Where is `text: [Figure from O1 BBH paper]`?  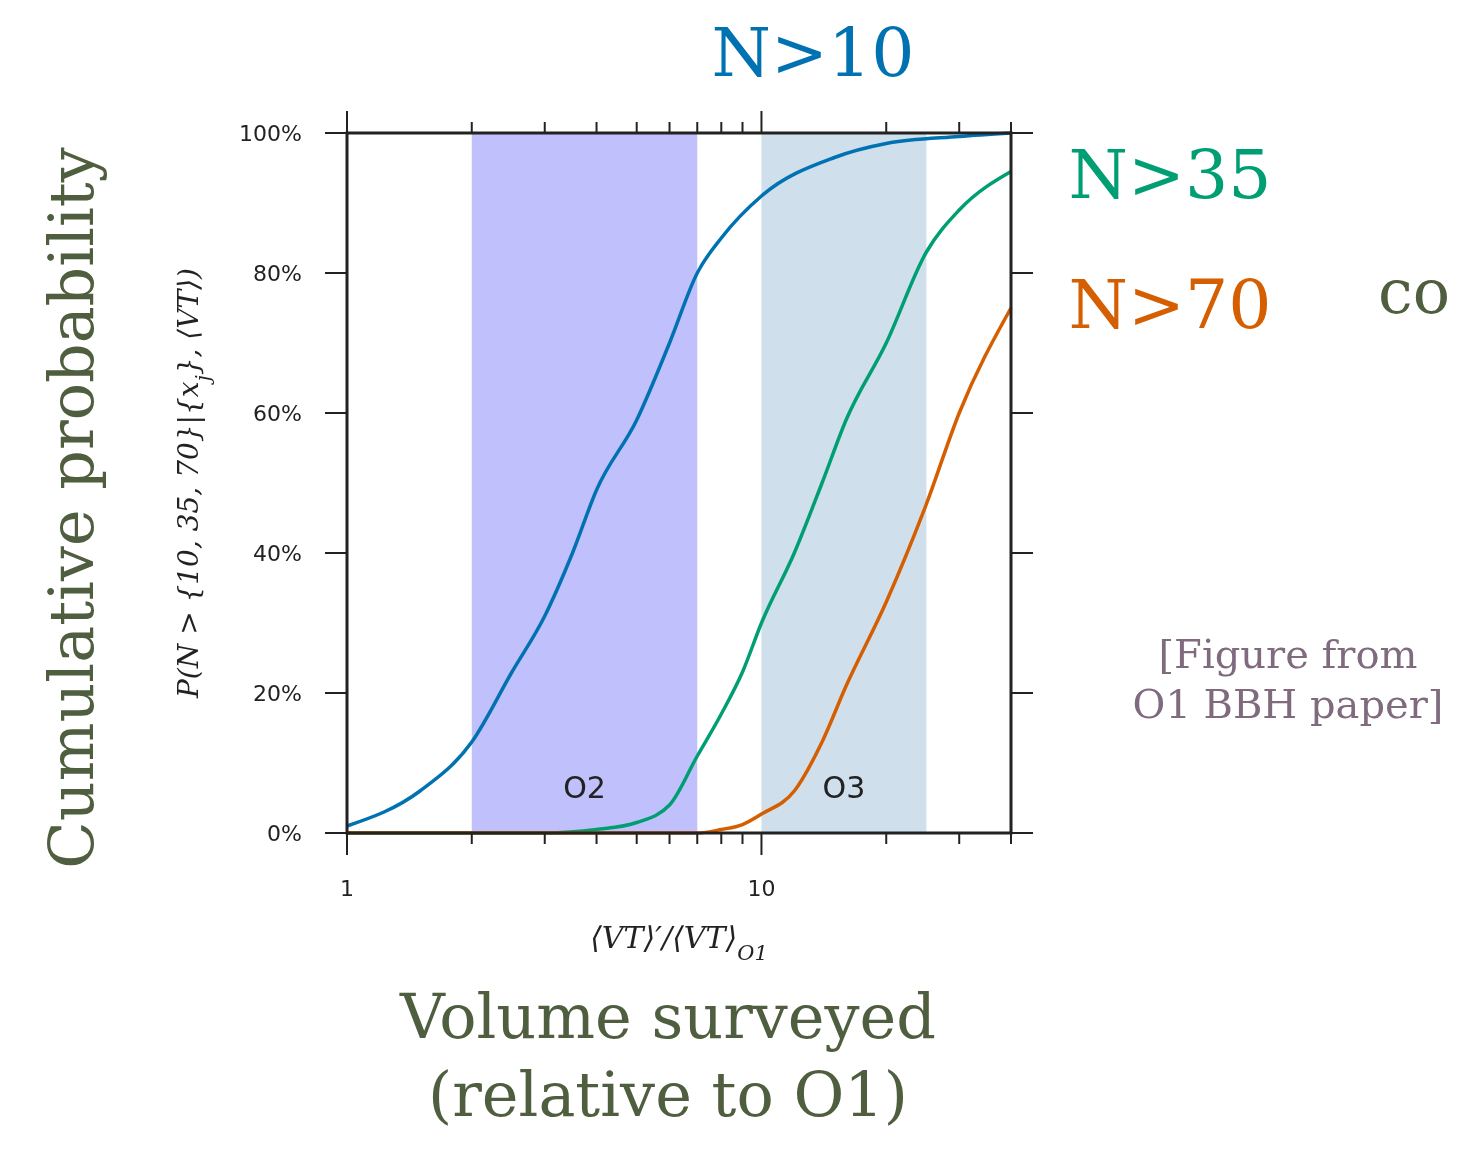 text: [Figure from O1 BBH paper] is located at coordinates (1288, 679).